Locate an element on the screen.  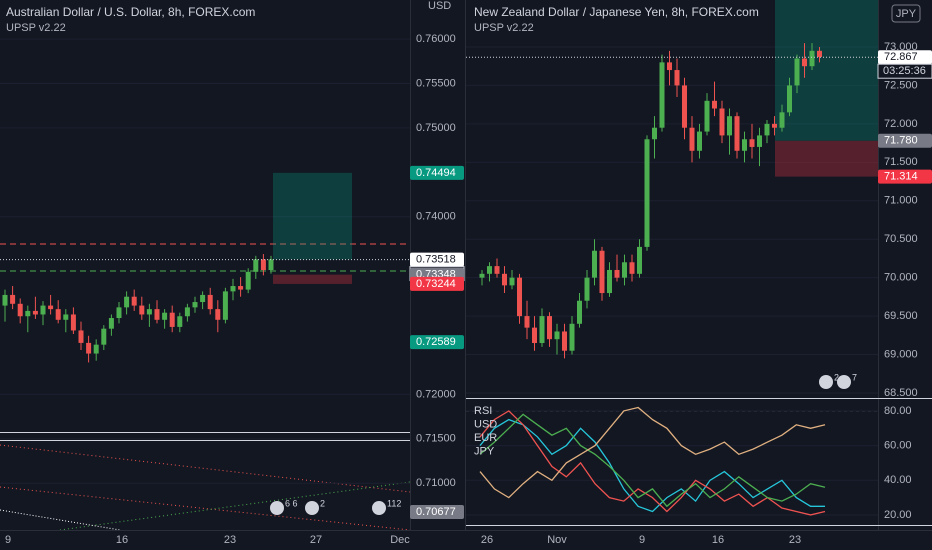
currency-box is located at coordinates (906, 13).